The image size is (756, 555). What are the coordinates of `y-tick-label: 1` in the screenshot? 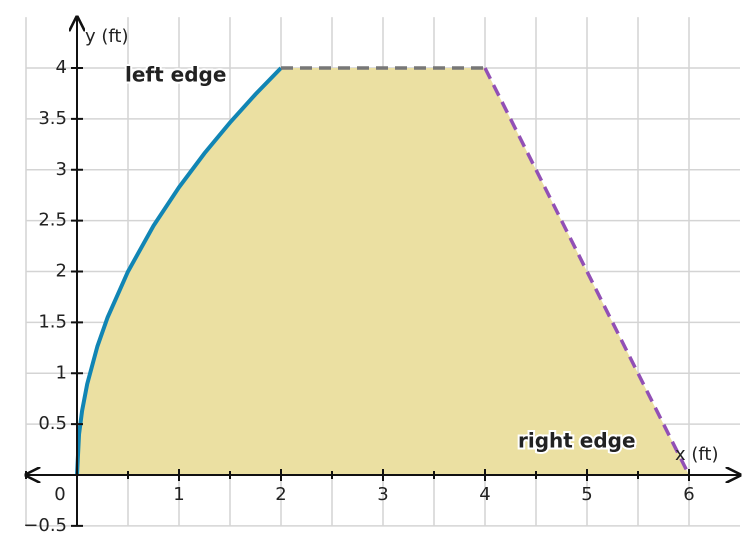 It's located at (61, 372).